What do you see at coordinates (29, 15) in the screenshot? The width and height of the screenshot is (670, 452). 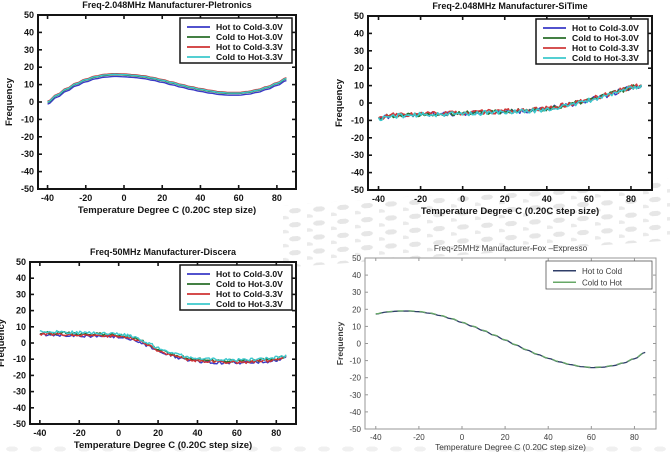 I see `pletronics-ytick-label: 50` at bounding box center [29, 15].